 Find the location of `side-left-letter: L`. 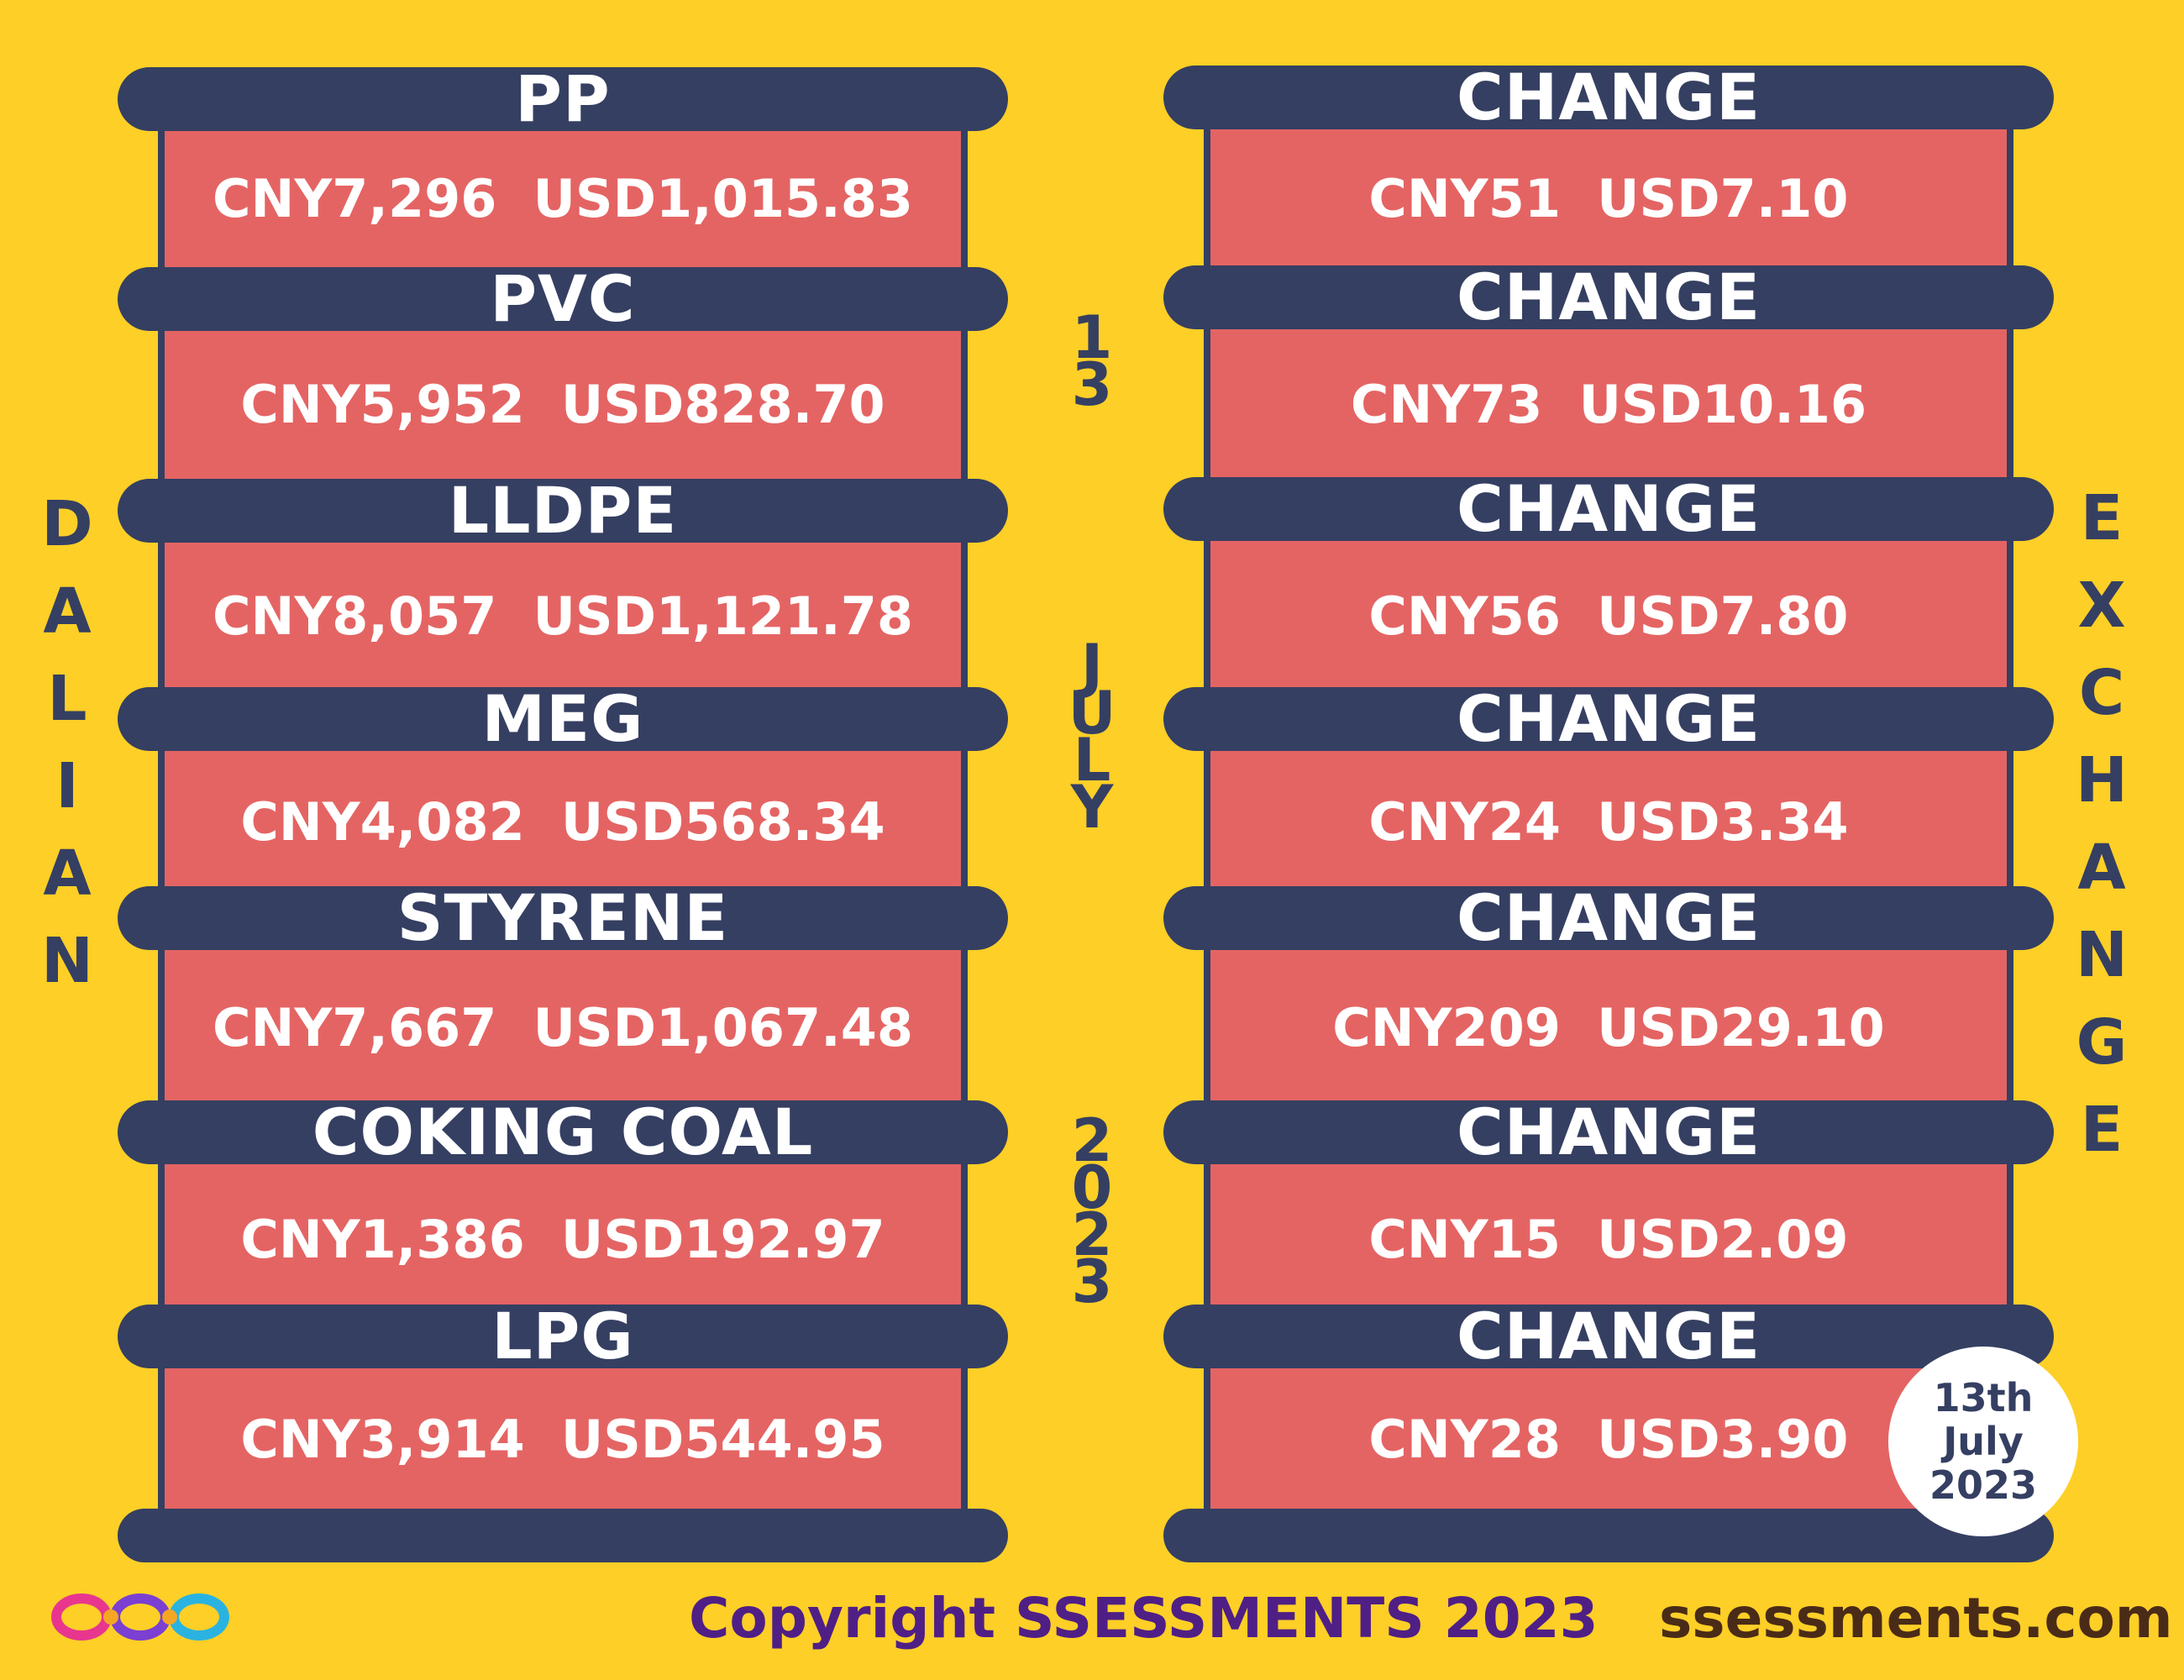

side-left-letter: L is located at coordinates (67, 699).